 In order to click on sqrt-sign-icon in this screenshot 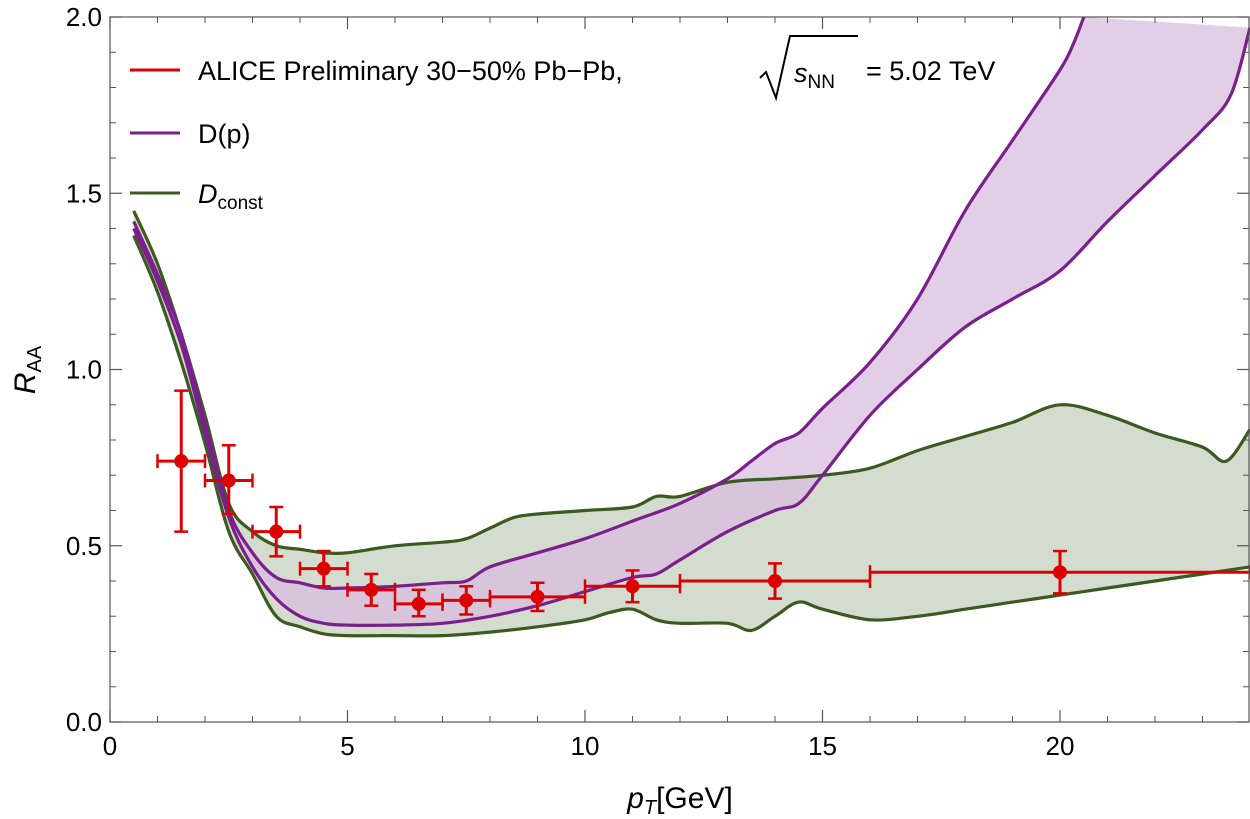, I will do `click(808, 68)`.